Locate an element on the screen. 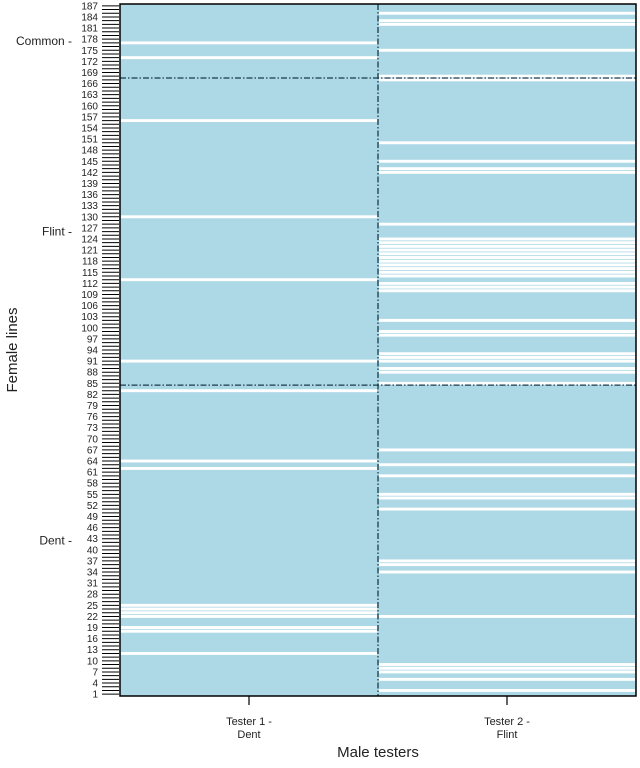  y-tick-label: 118 is located at coordinates (90, 262).